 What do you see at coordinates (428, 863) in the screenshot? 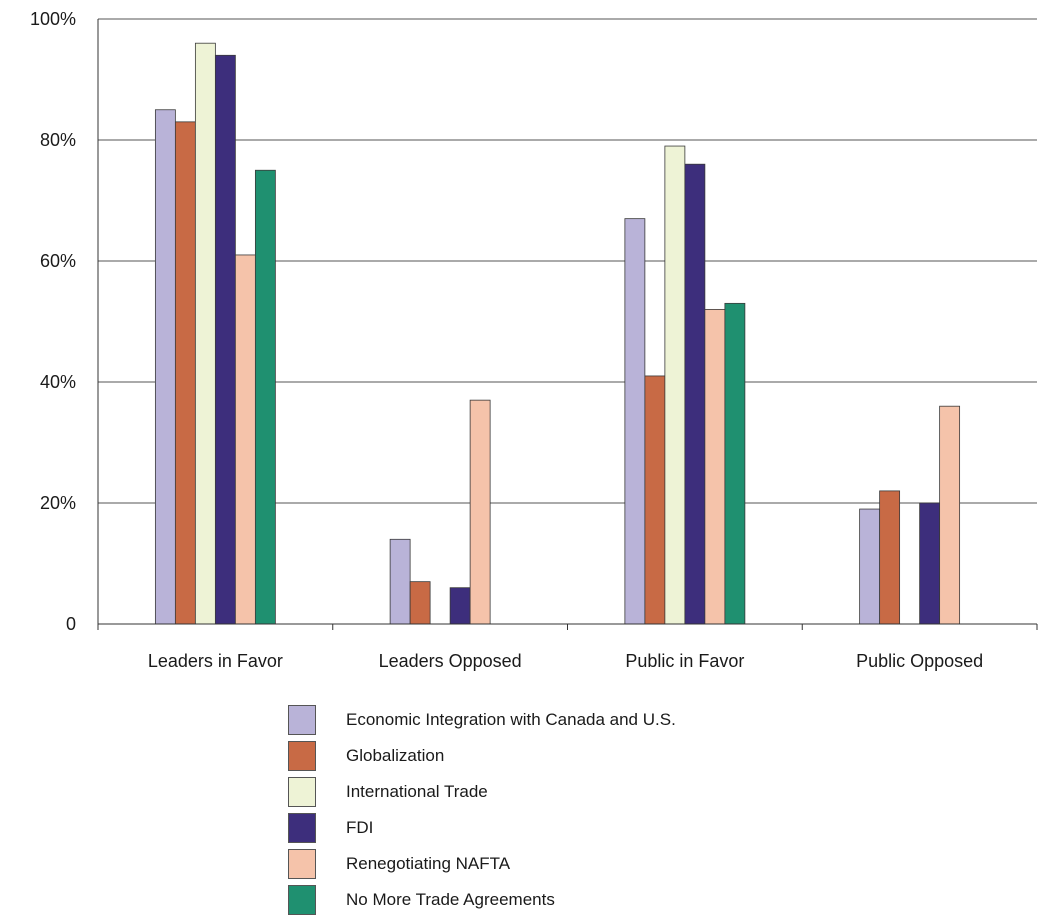
I see `legend-label: Renegotiating NAFTA` at bounding box center [428, 863].